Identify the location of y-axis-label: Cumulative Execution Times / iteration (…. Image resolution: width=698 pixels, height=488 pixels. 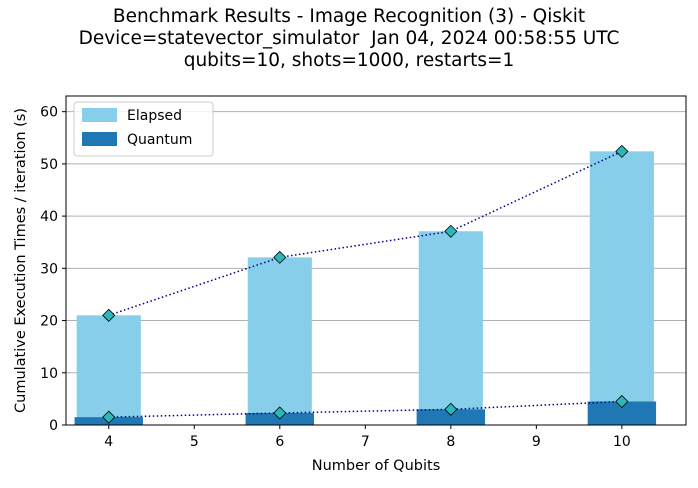
(21, 260).